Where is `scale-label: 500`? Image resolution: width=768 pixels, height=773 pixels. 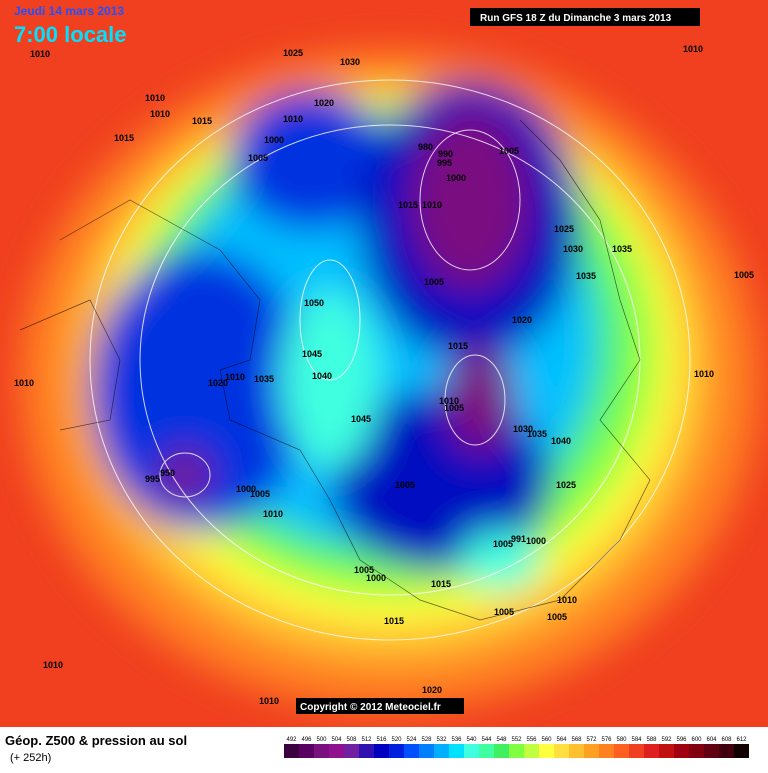
scale-label: 500 is located at coordinates (321, 740).